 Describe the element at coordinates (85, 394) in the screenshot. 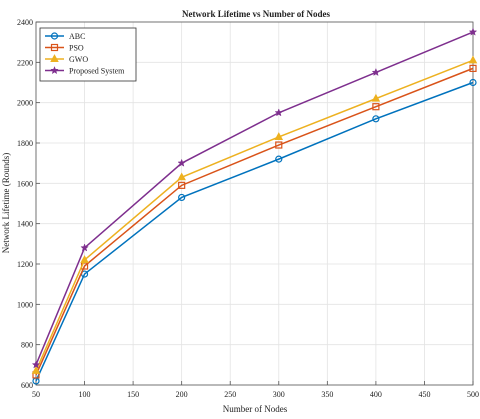

I see `x-tick-label: 100` at that location.